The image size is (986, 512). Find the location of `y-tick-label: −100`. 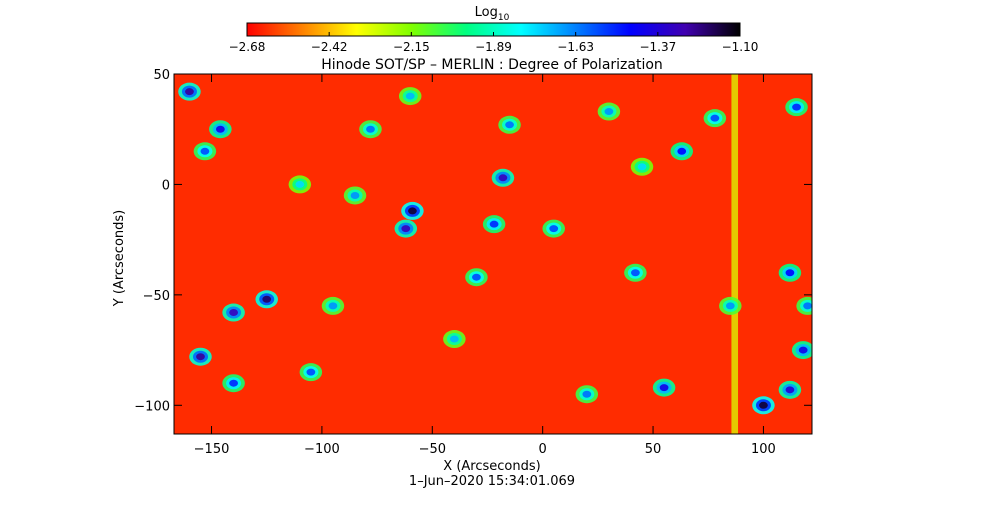

y-tick-label: −100 is located at coordinates (152, 406).